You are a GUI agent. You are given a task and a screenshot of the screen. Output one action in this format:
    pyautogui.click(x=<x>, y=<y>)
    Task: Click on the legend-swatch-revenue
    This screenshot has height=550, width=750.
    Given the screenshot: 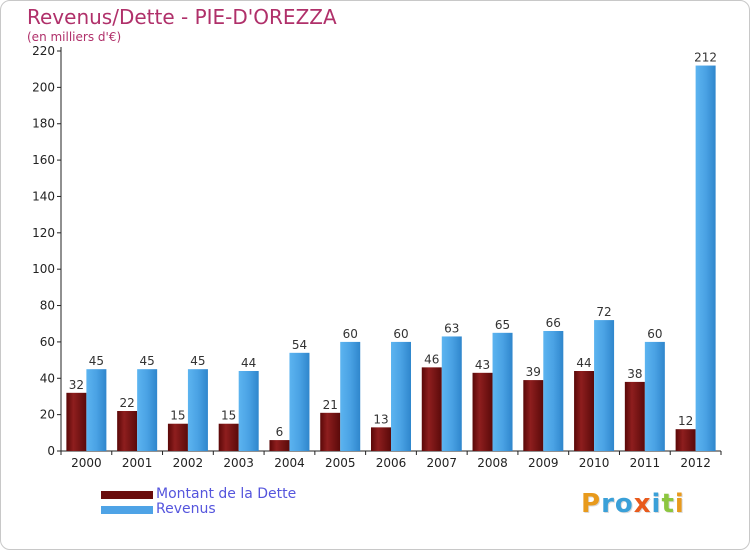 What is the action you would take?
    pyautogui.click(x=127, y=510)
    